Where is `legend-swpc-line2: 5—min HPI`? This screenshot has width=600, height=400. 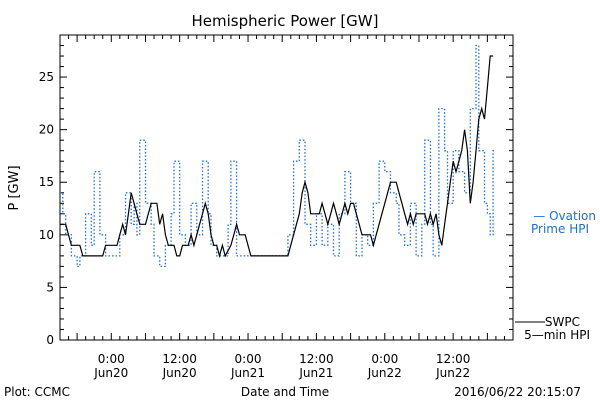 legend-swpc-line2: 5—min HPI is located at coordinates (557, 335).